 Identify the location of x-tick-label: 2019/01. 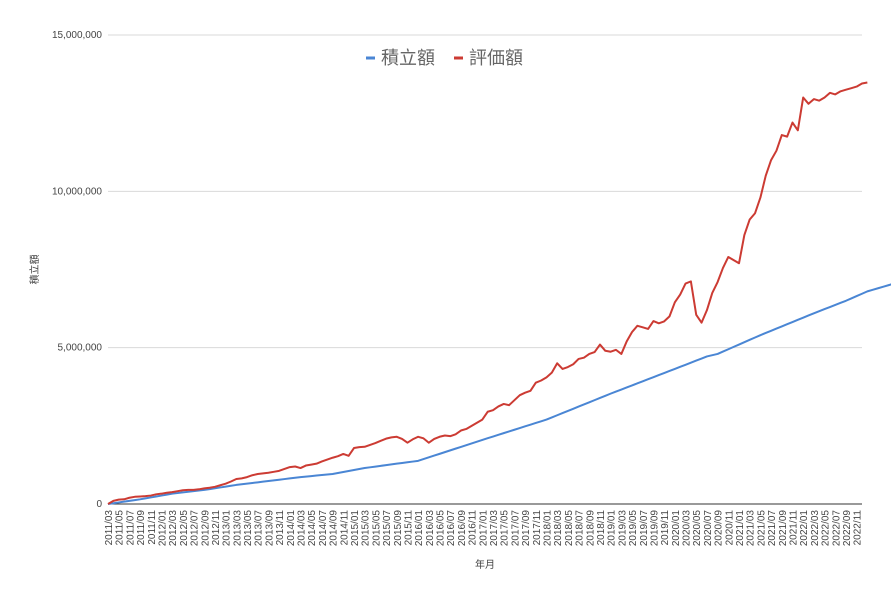
(612, 528).